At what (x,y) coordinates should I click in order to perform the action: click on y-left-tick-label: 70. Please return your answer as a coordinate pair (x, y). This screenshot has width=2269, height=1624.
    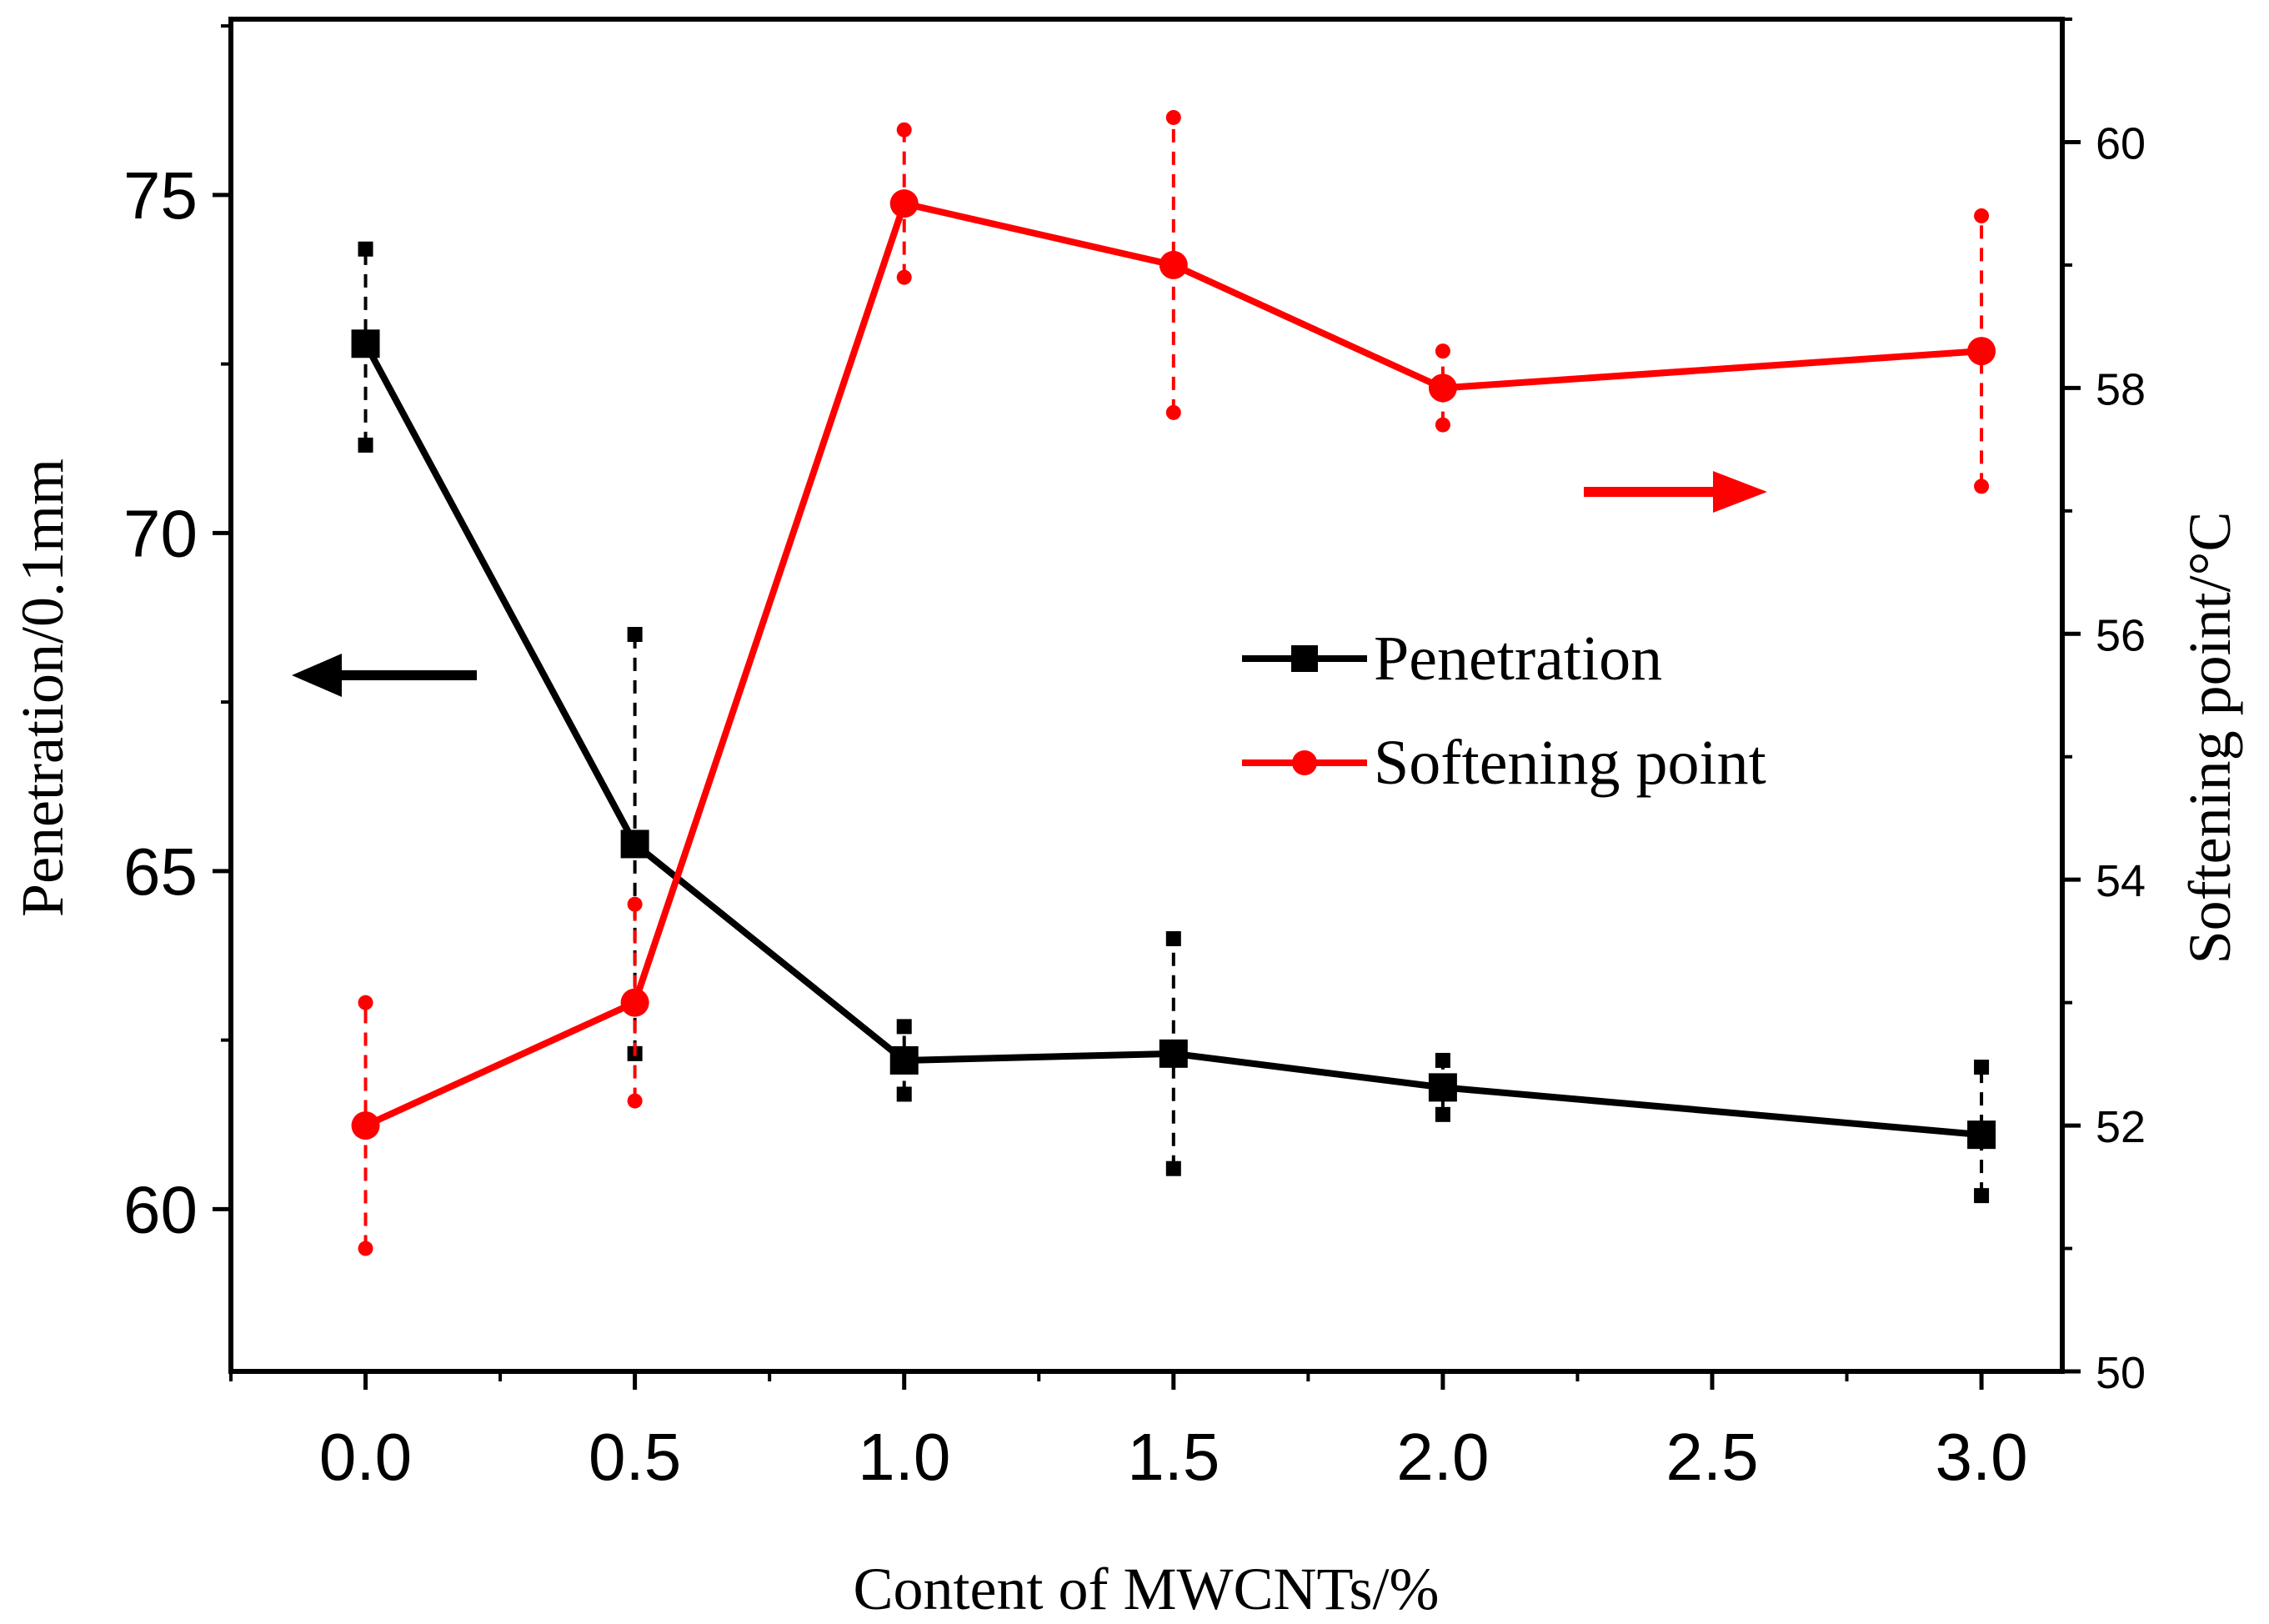
    Looking at the image, I should click on (161, 533).